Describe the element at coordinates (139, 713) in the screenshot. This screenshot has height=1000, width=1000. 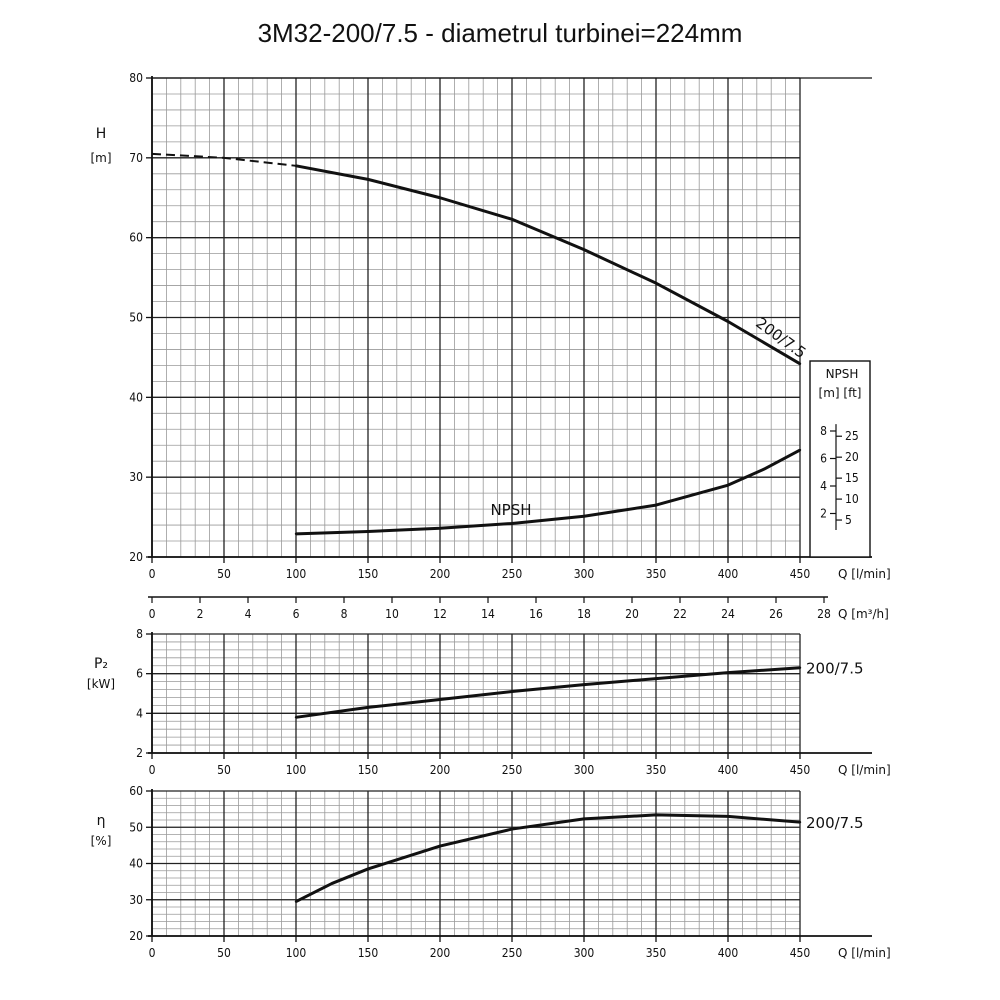
I see `y-tick-label: 4` at that location.